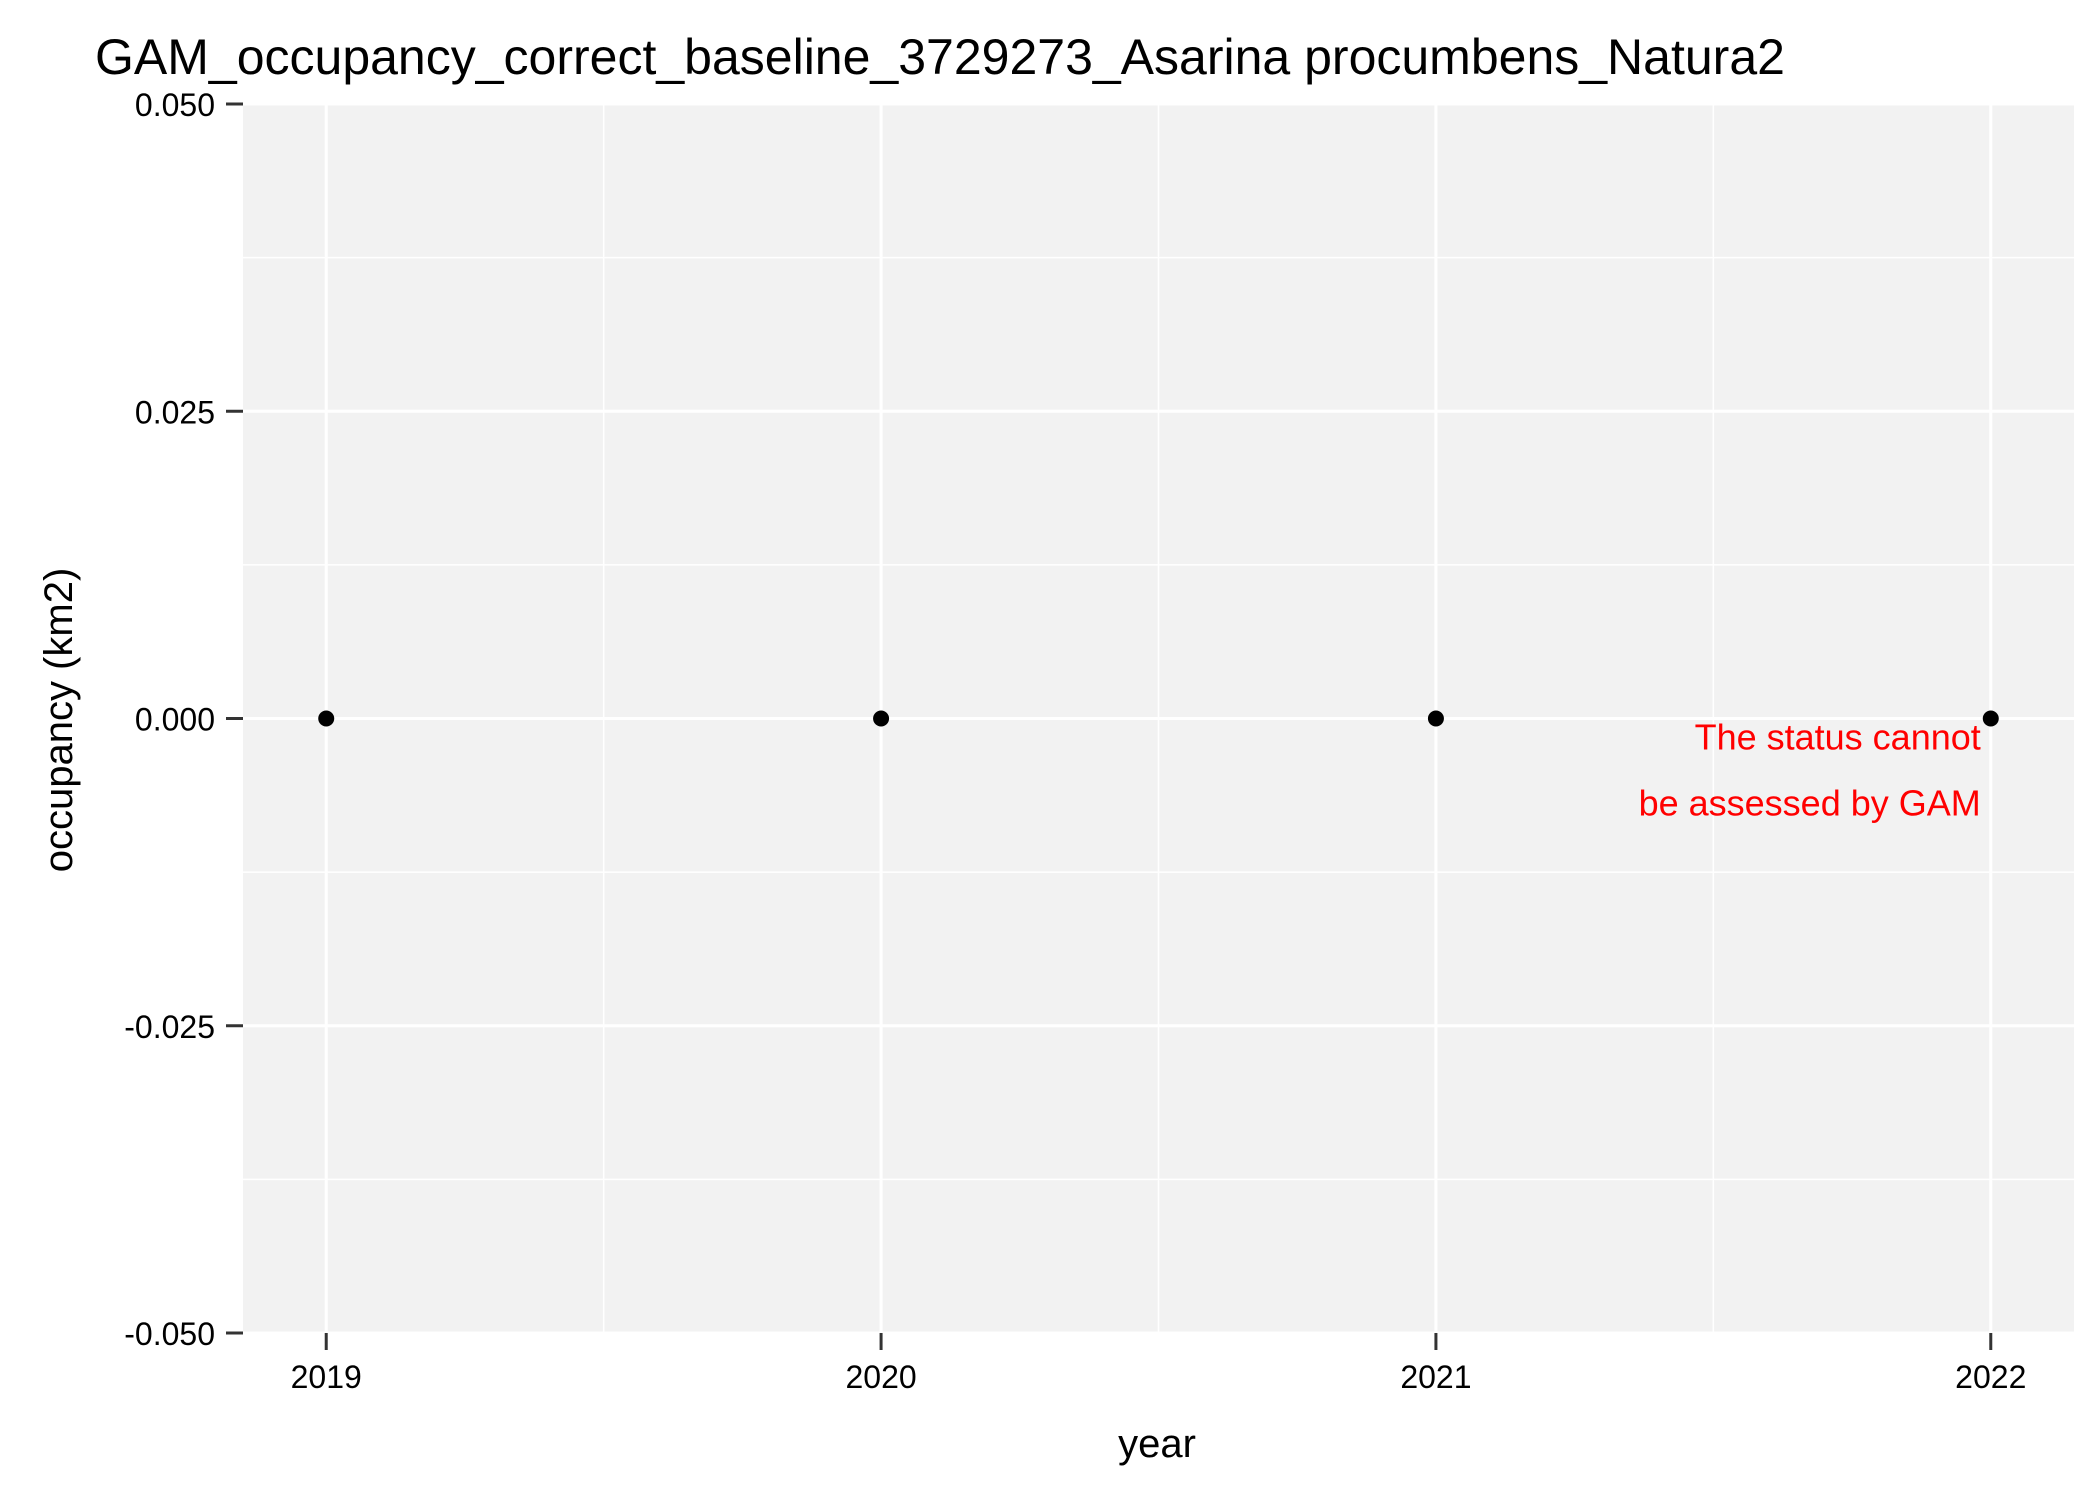 The height and width of the screenshot is (1499, 2100). I want to click on y-tick-label: -0.050, so click(169, 1334).